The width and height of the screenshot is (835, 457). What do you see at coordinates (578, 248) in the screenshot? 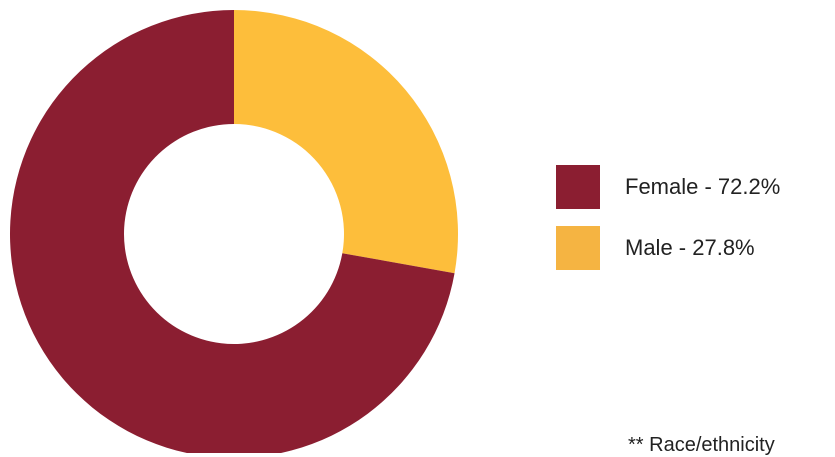
I see `legend-swatch-male` at bounding box center [578, 248].